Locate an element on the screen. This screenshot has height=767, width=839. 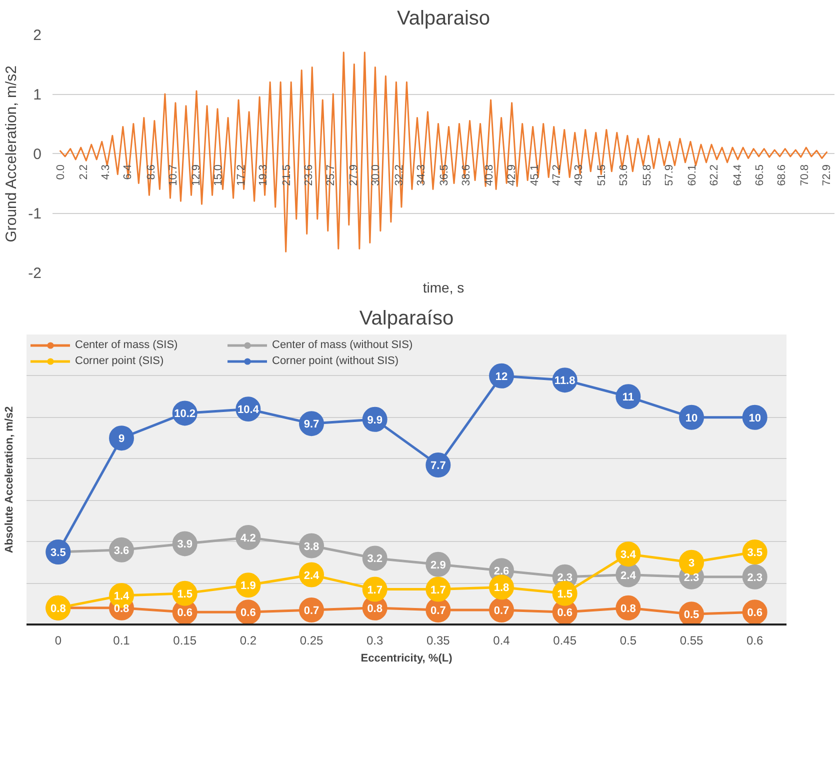
x-tick-label: 2.2 is located at coordinates (84, 172).